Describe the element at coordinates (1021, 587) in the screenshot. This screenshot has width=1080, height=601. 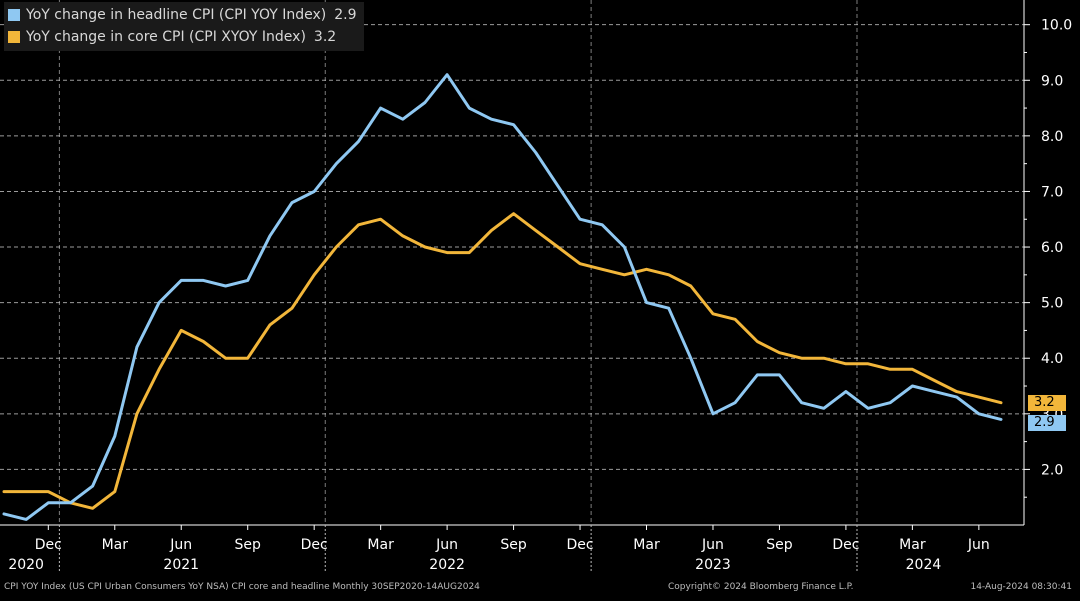
I see `footer-timestamp: 14-Aug-2024 08:30:41` at that location.